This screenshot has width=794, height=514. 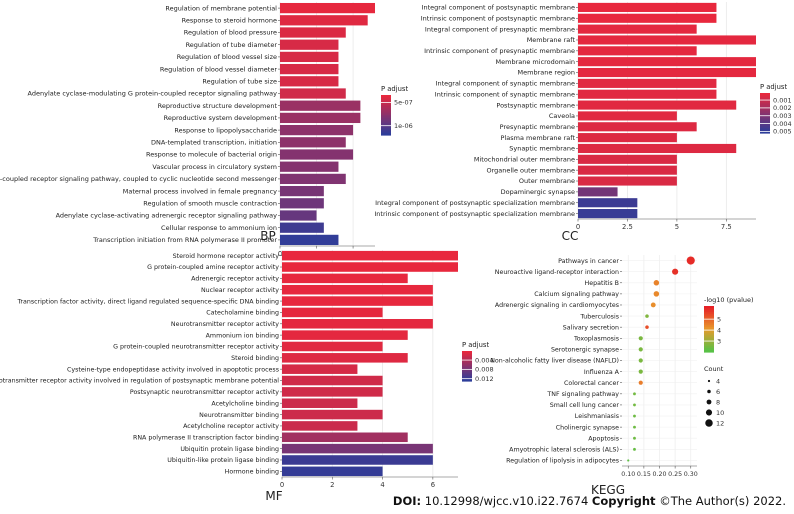 I want to click on y-tick-label: Reproductive system development, so click(x=221, y=118).